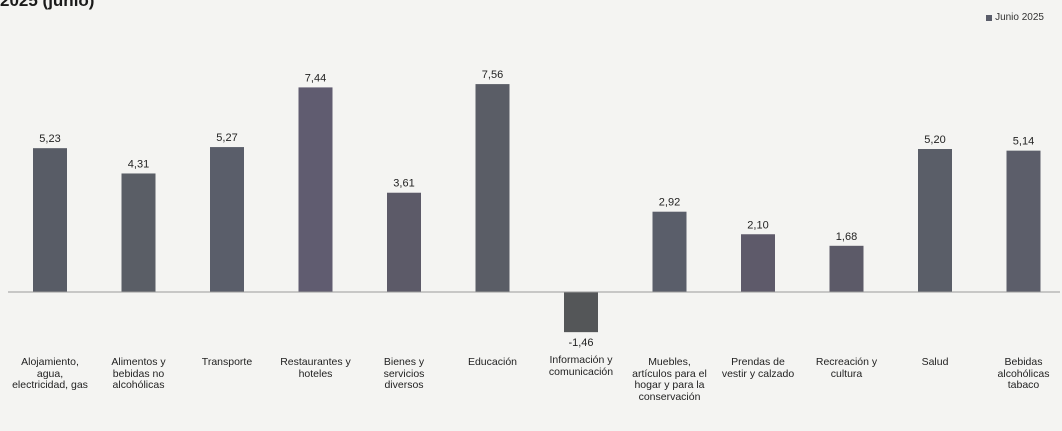  Describe the element at coordinates (934, 140) in the screenshot. I see `value-label-11: 5,20` at that location.